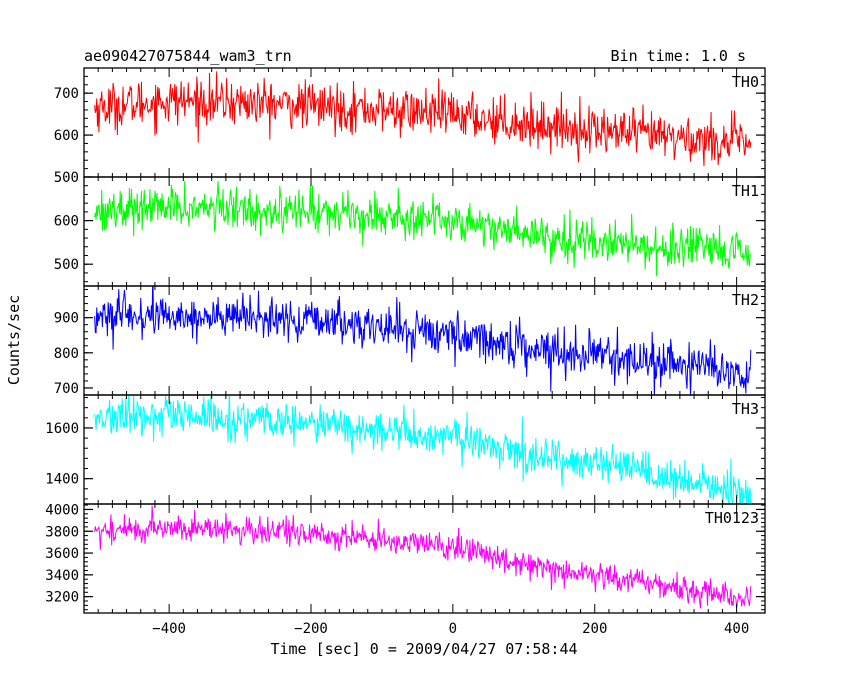 The image size is (850, 680). Describe the element at coordinates (423, 649) in the screenshot. I see `x-axis-label: Time [sec] 0 = 2009/04/27 07:58:44` at that location.